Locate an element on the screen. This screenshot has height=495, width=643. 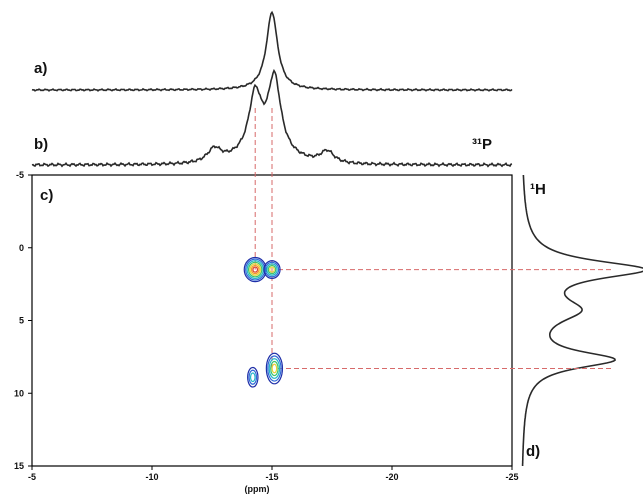
panel-label-b: b) is located at coordinates (41, 144).